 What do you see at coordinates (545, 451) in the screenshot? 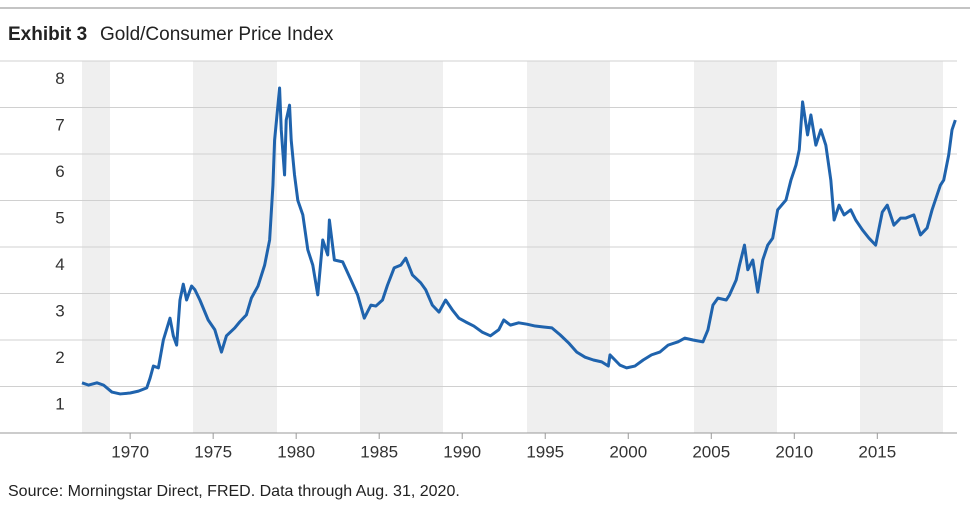
I see `x-tick-label: 1995` at bounding box center [545, 451].